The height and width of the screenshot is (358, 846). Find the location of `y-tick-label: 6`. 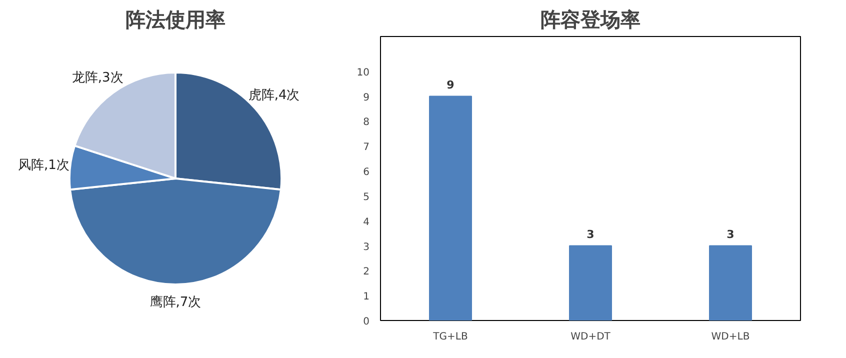

y-tick-label: 6 is located at coordinates (366, 172).